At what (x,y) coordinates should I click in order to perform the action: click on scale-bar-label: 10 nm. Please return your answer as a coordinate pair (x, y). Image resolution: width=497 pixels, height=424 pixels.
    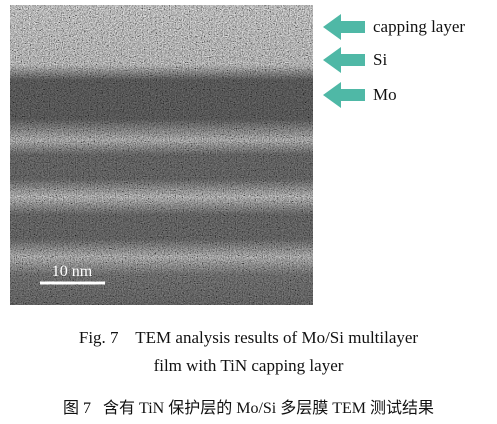
    Looking at the image, I should click on (72, 271).